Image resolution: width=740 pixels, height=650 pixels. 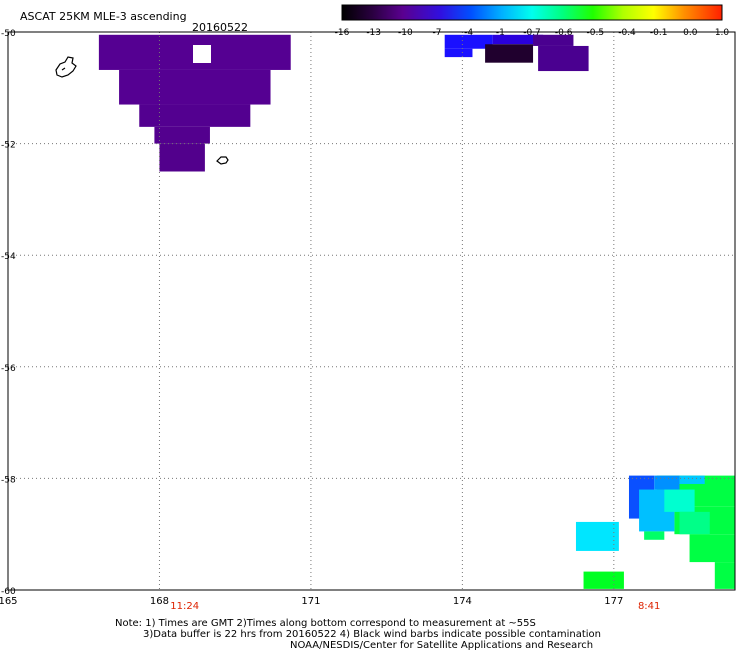 What do you see at coordinates (159, 601) in the screenshot?
I see `x-tick-label: 168` at bounding box center [159, 601].